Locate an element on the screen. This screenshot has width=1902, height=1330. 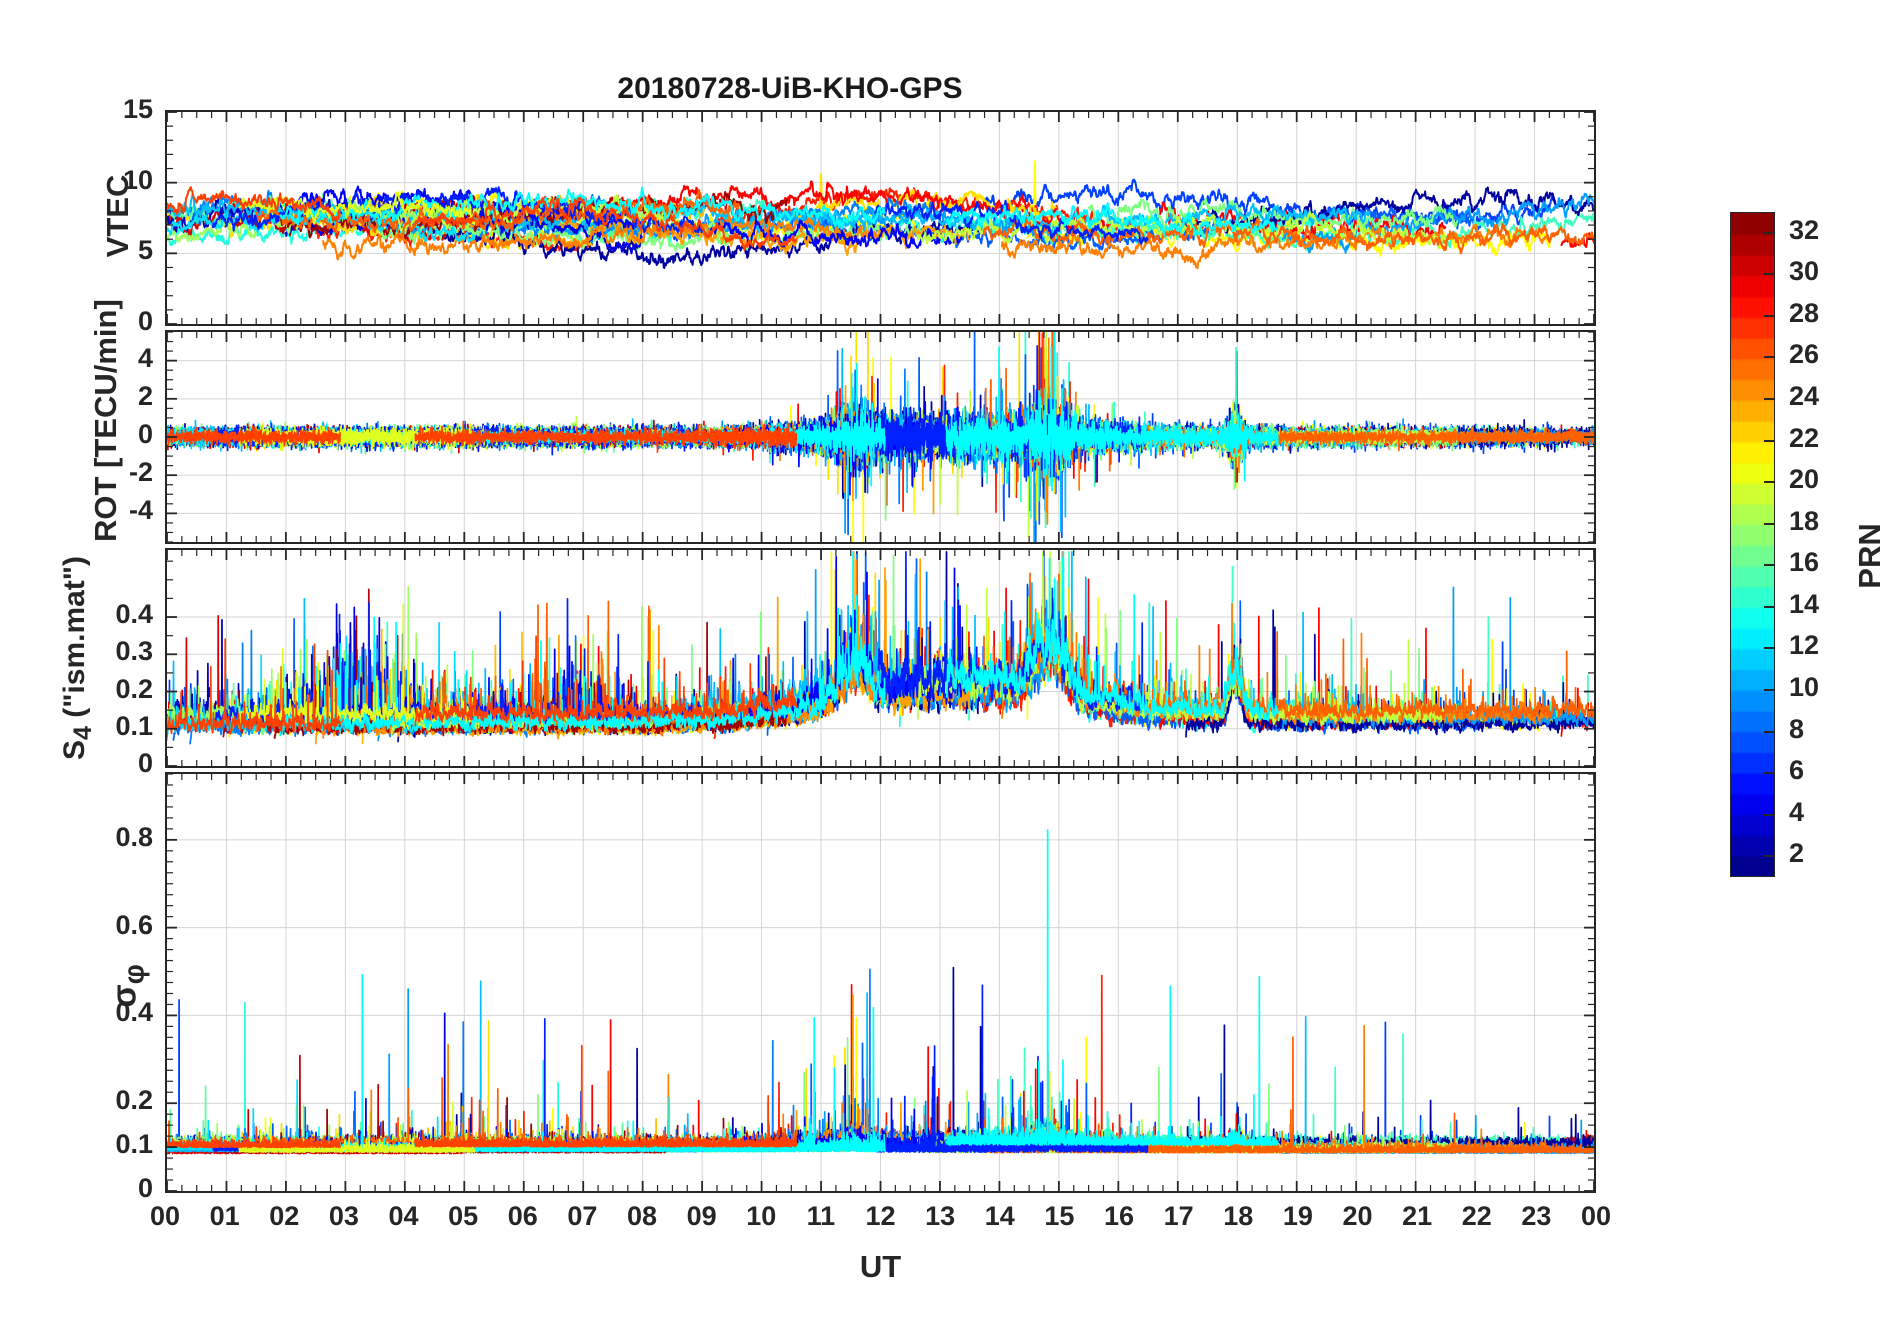
plot-area-s4 is located at coordinates (880, 658).